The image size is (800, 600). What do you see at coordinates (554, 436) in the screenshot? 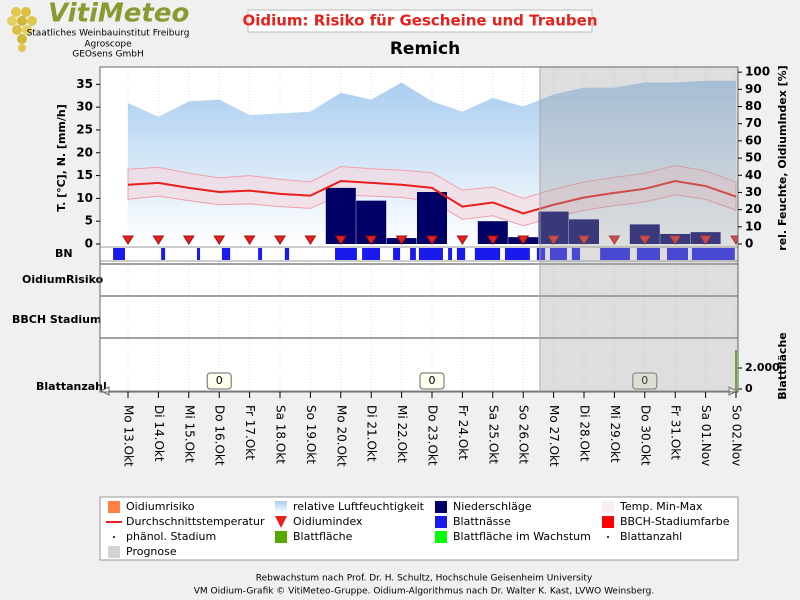
I see `x-tick-label: Mo 27.Okt` at bounding box center [554, 436].